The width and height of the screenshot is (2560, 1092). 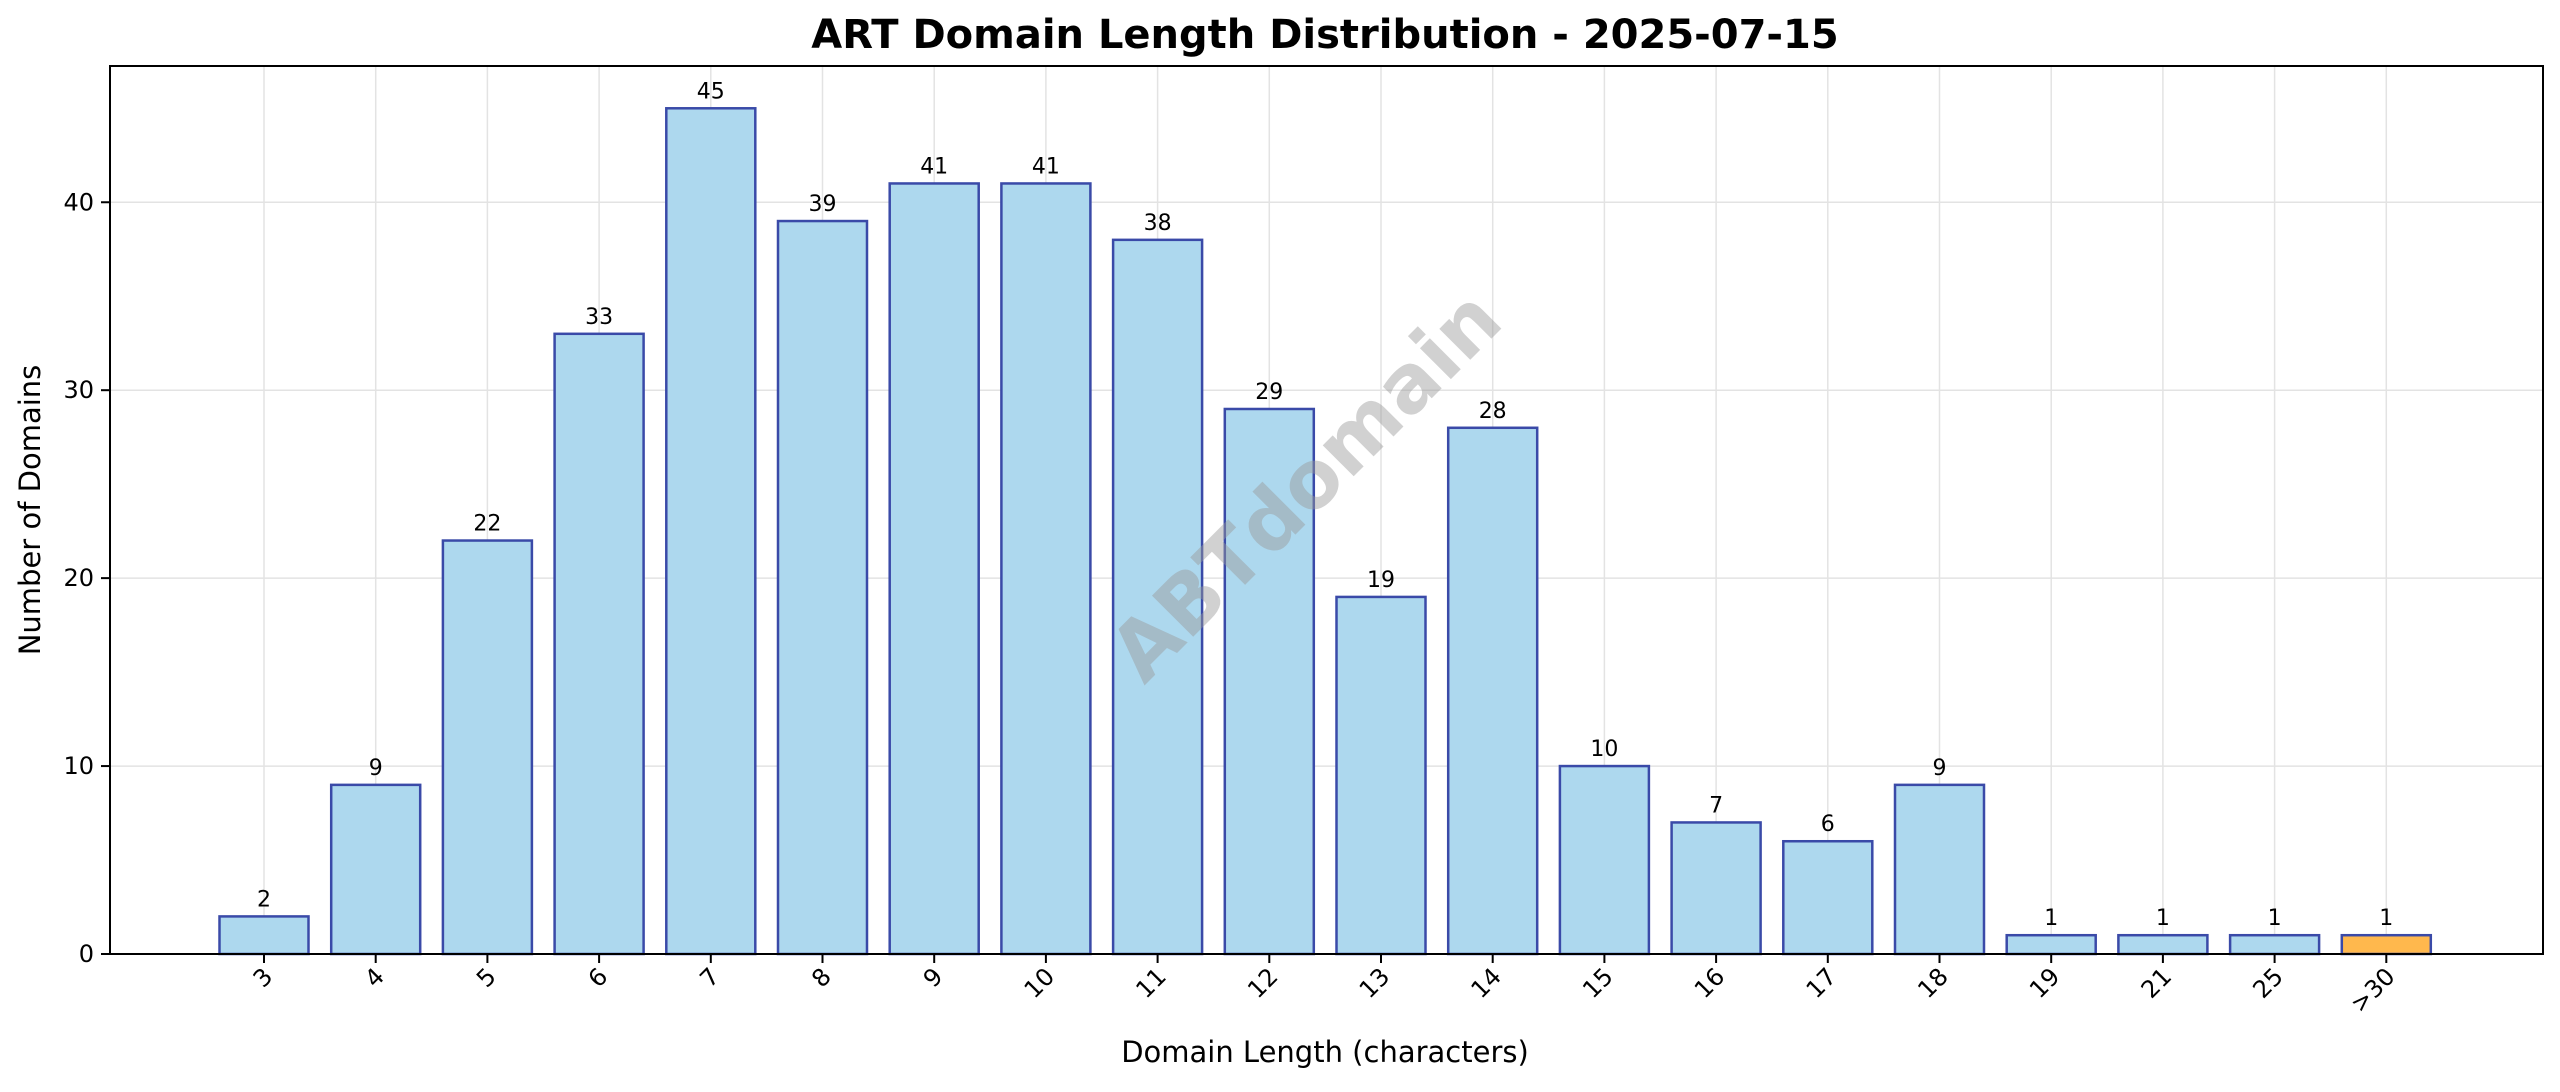 What do you see at coordinates (2156, 982) in the screenshot?
I see `x-tick-label: 21` at bounding box center [2156, 982].